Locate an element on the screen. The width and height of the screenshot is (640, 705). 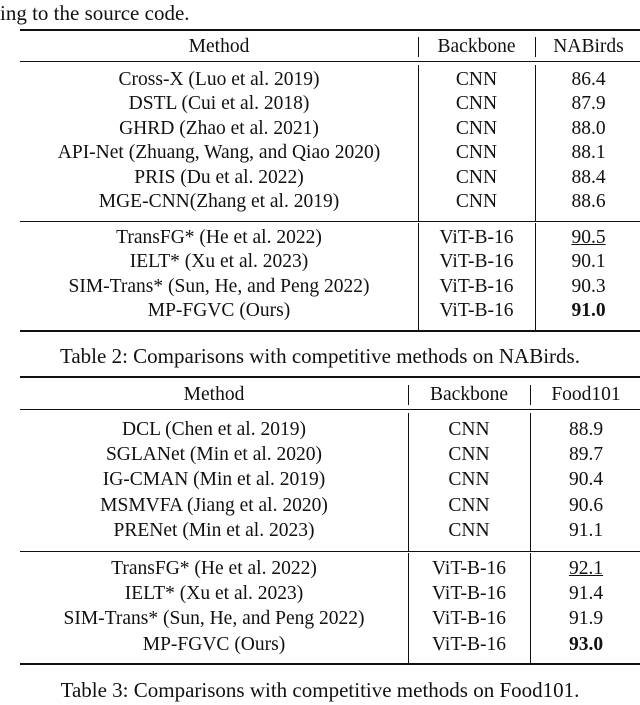
table-row: MP-FGVC (Ours) ViT-B-16 93.0 is located at coordinates (330, 645).